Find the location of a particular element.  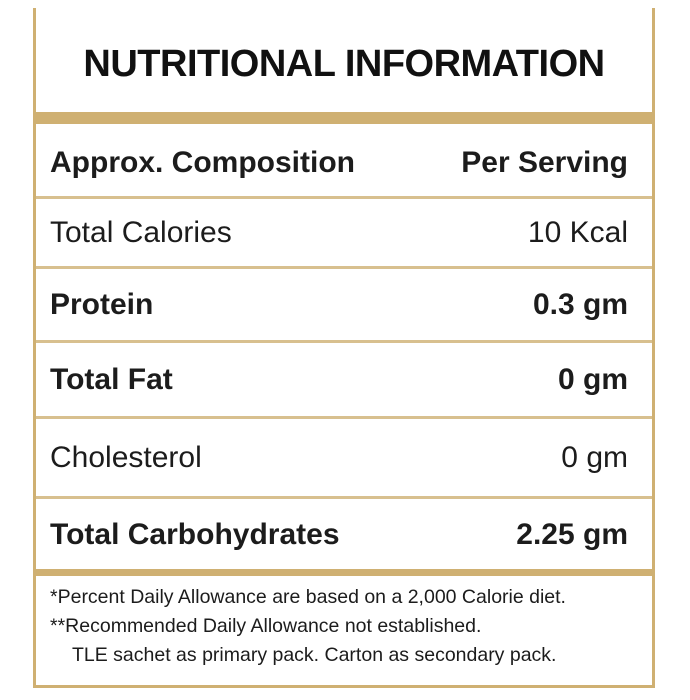

row-value-cholesterol: 0 gm is located at coordinates (594, 457).